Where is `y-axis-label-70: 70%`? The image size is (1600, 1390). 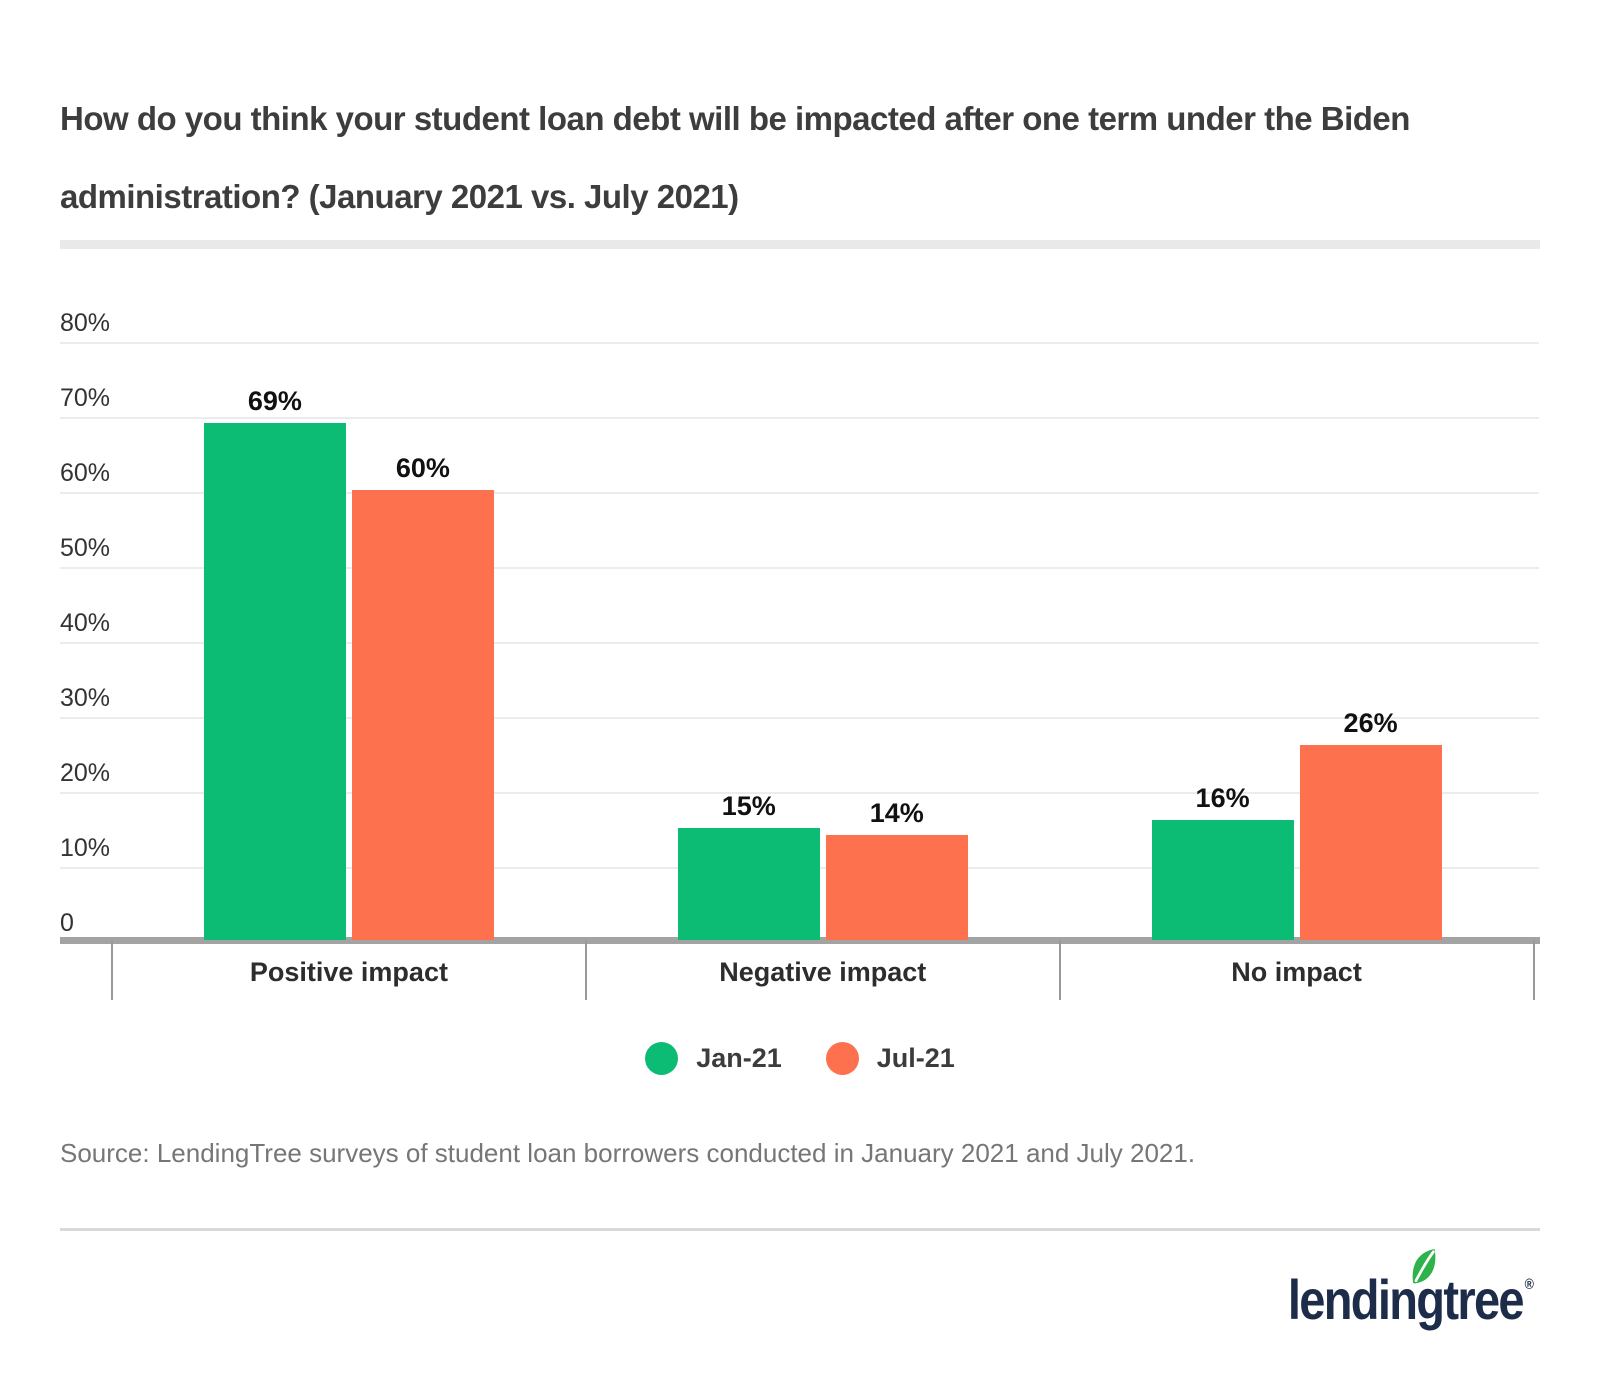 y-axis-label-70: 70% is located at coordinates (85, 398).